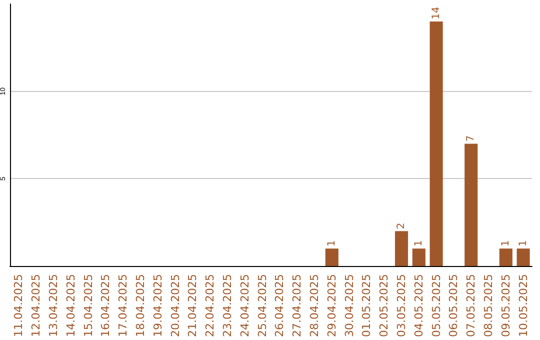  I want to click on data-label: 14, so click(436, 13).